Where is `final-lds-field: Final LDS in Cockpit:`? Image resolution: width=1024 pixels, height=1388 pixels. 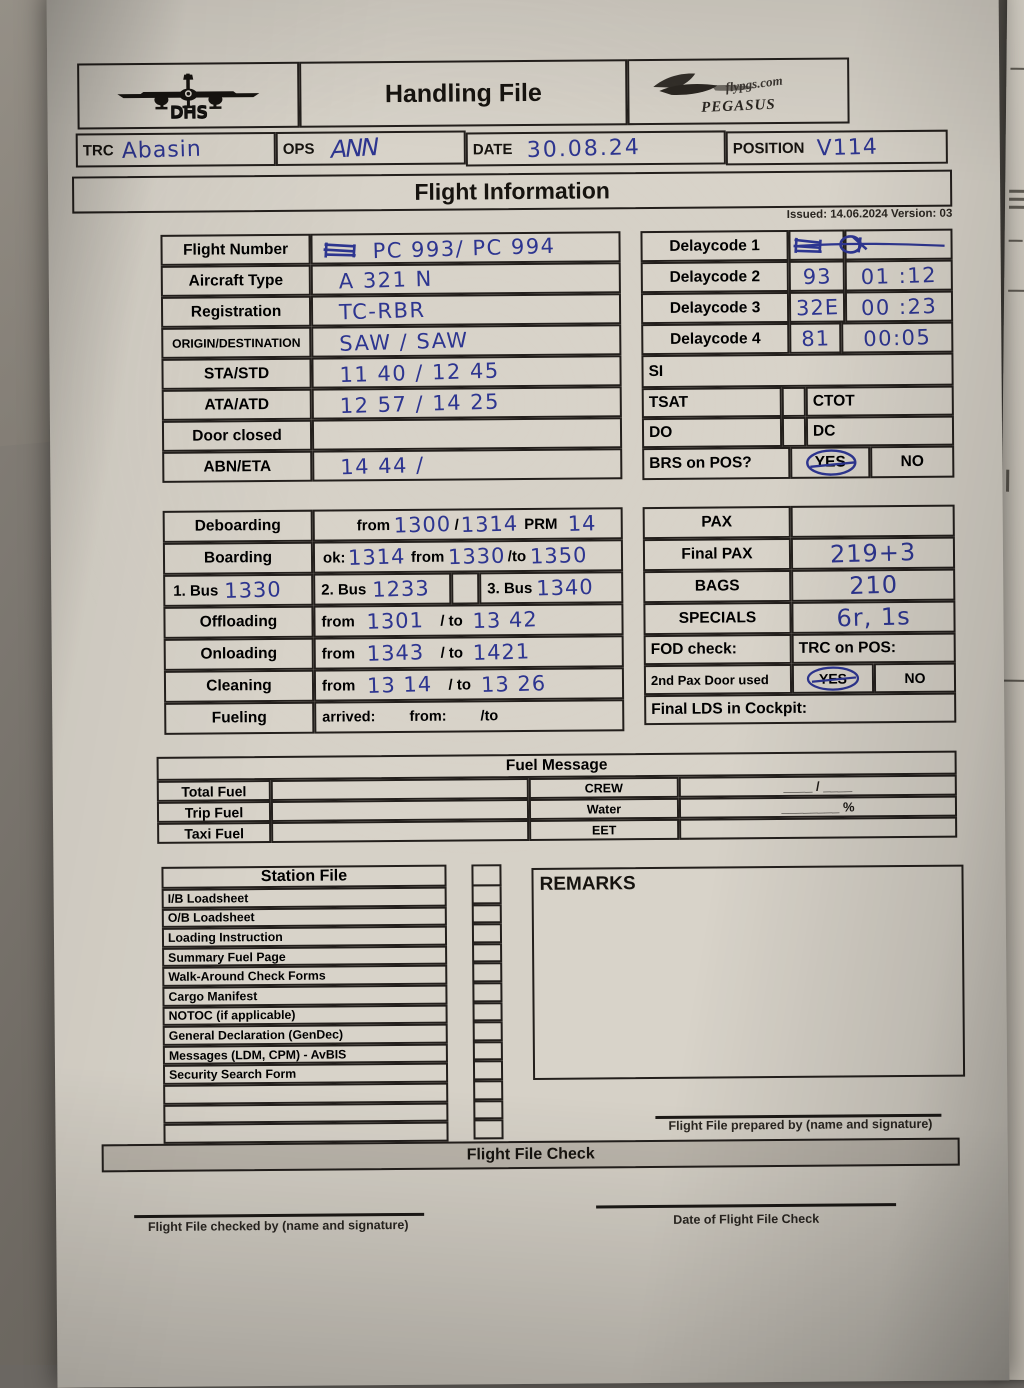 final-lds-field: Final LDS in Cockpit: is located at coordinates (800, 709).